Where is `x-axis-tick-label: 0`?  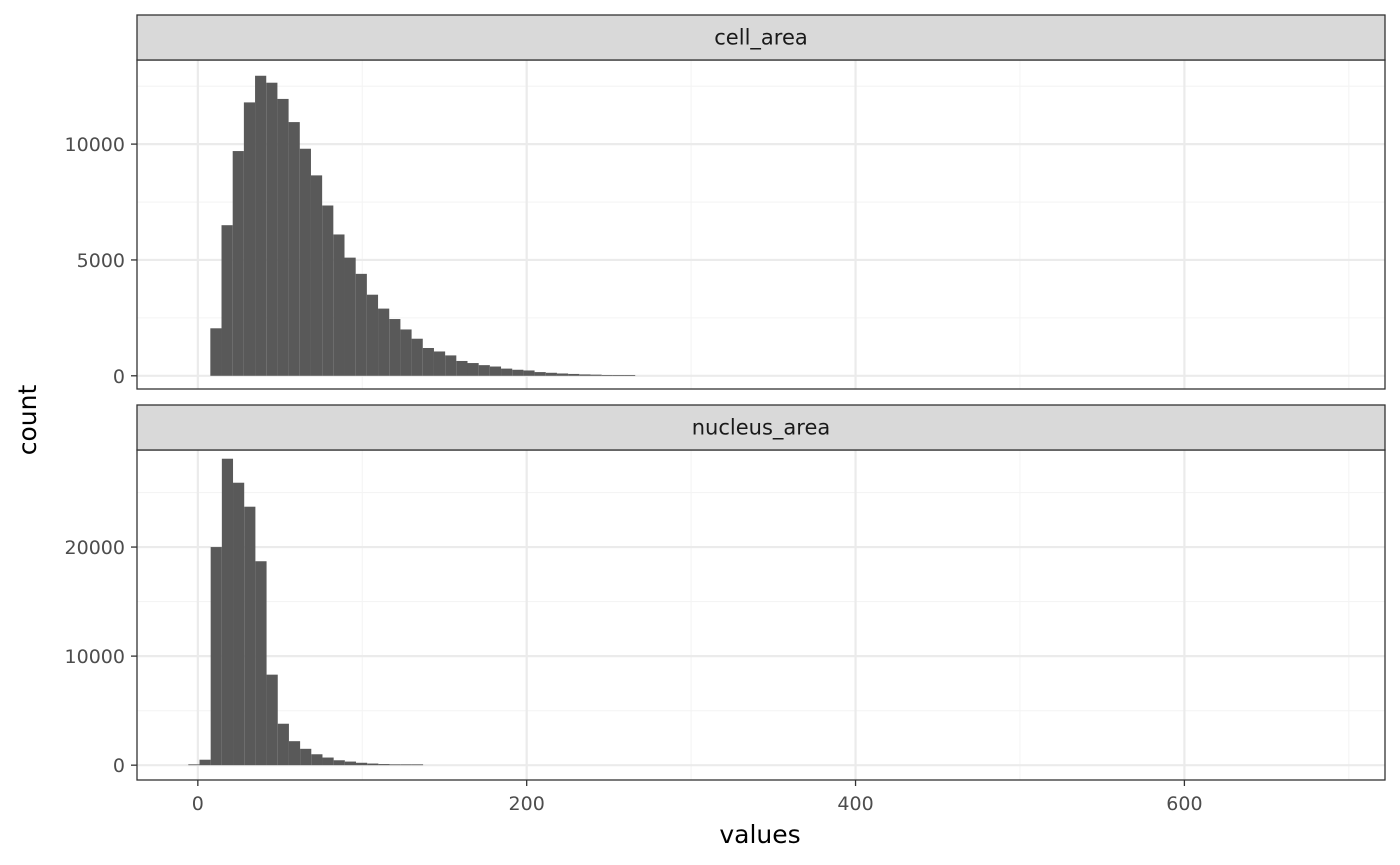 x-axis-tick-label: 0 is located at coordinates (198, 804).